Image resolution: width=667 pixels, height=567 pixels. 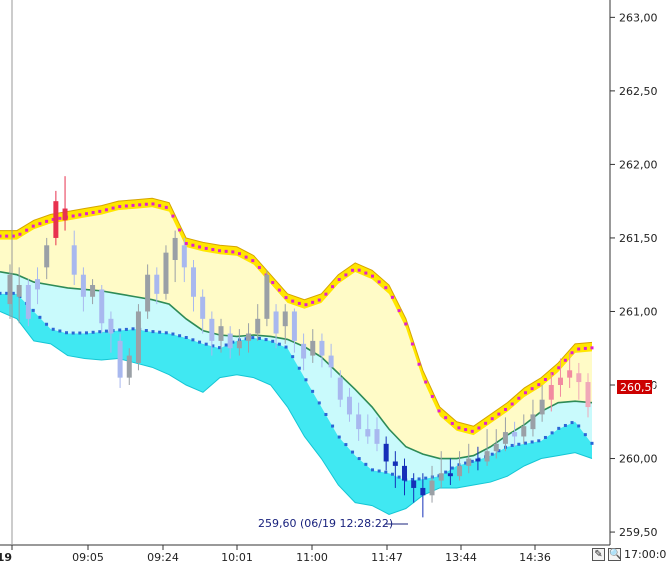 What do you see at coordinates (615, 554) in the screenshot?
I see `magnifier-icon: 🔍` at bounding box center [615, 554].